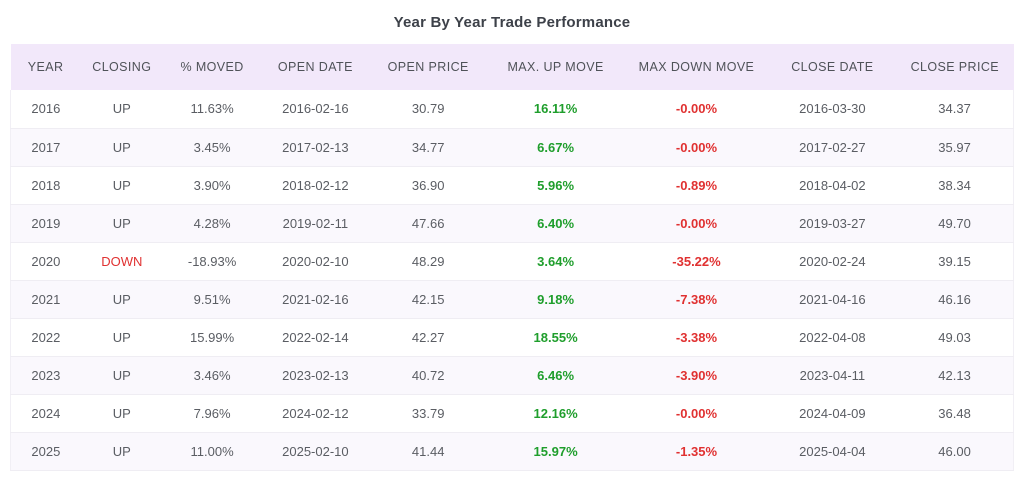 This screenshot has width=1024, height=489. Describe the element at coordinates (212, 451) in the screenshot. I see `cell-pct-moved: 11.00%` at that location.